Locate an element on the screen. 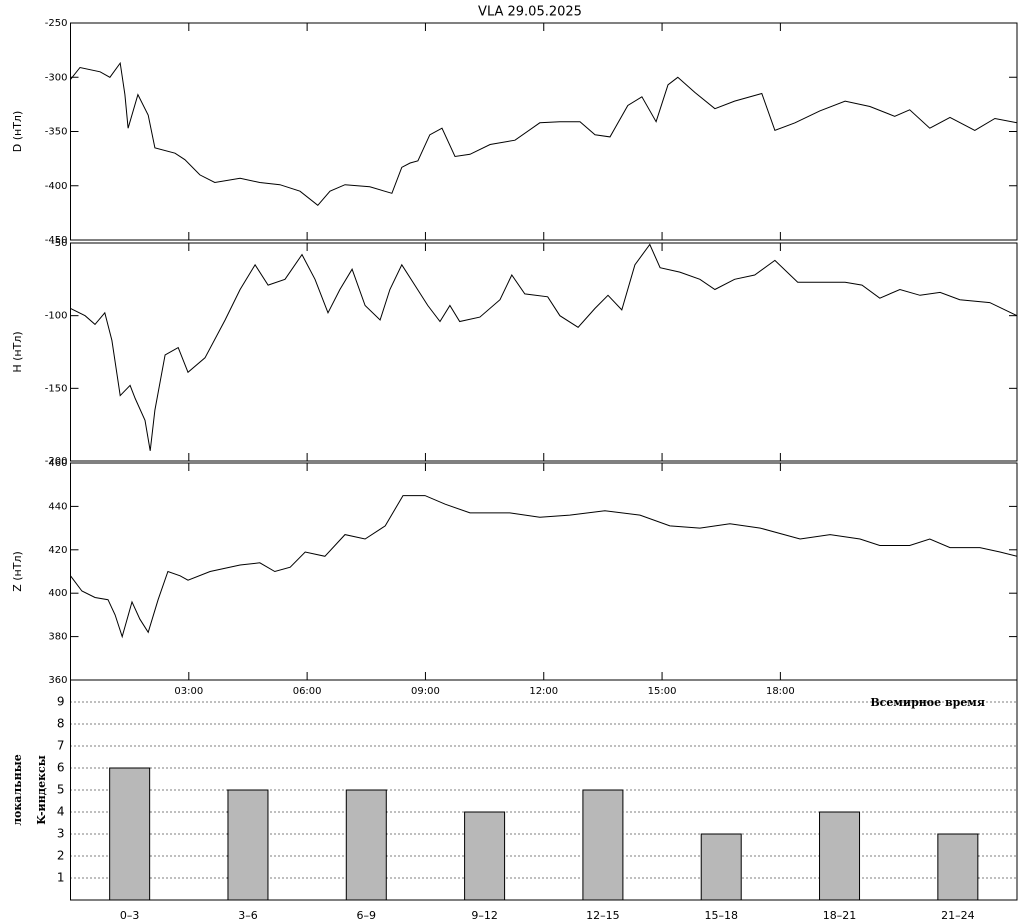  y-axis-label: K-индексы is located at coordinates (41, 790).